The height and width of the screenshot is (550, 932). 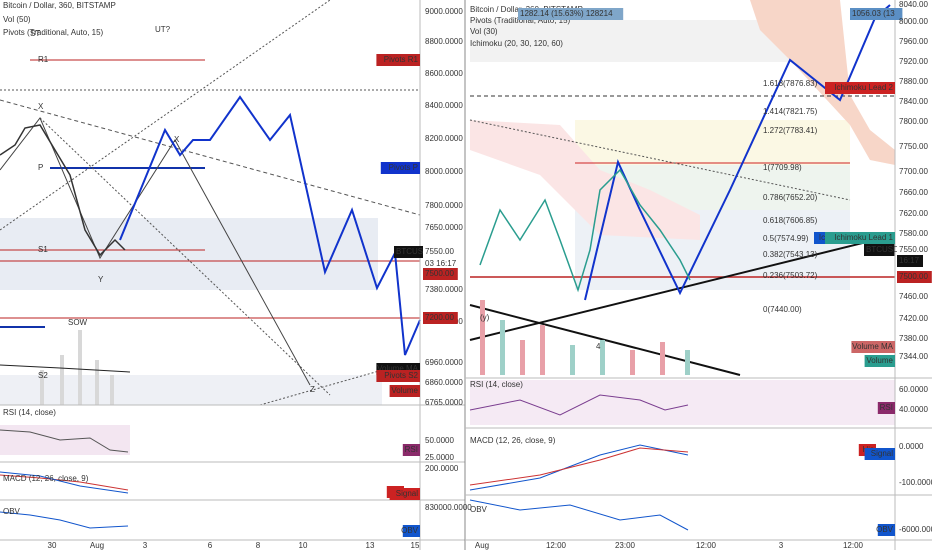 What do you see at coordinates (64, 441) in the screenshot?
I see `rsi-line` at bounding box center [64, 441].